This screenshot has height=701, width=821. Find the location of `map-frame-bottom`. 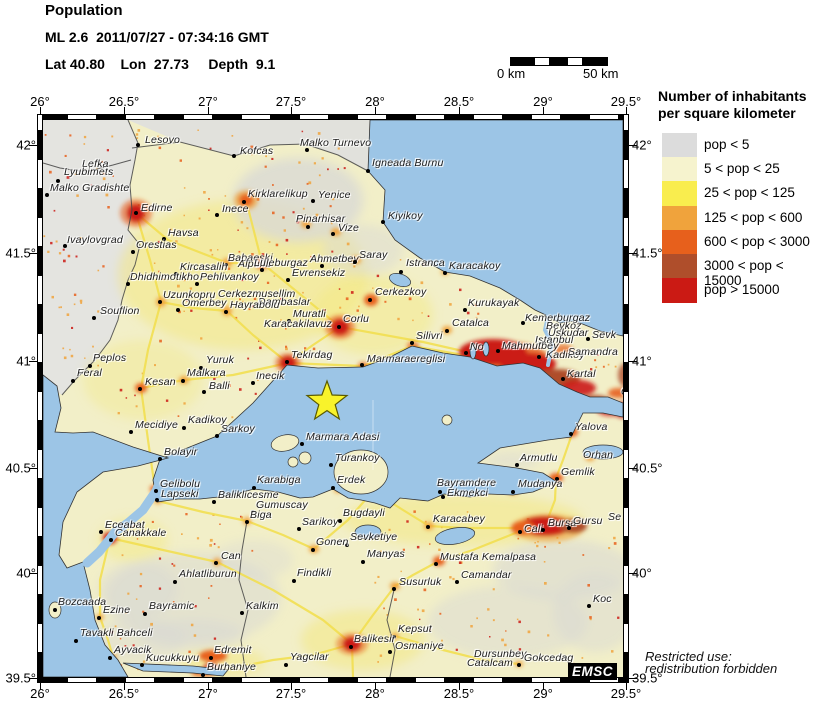

map-frame-bottom is located at coordinates (333, 680).